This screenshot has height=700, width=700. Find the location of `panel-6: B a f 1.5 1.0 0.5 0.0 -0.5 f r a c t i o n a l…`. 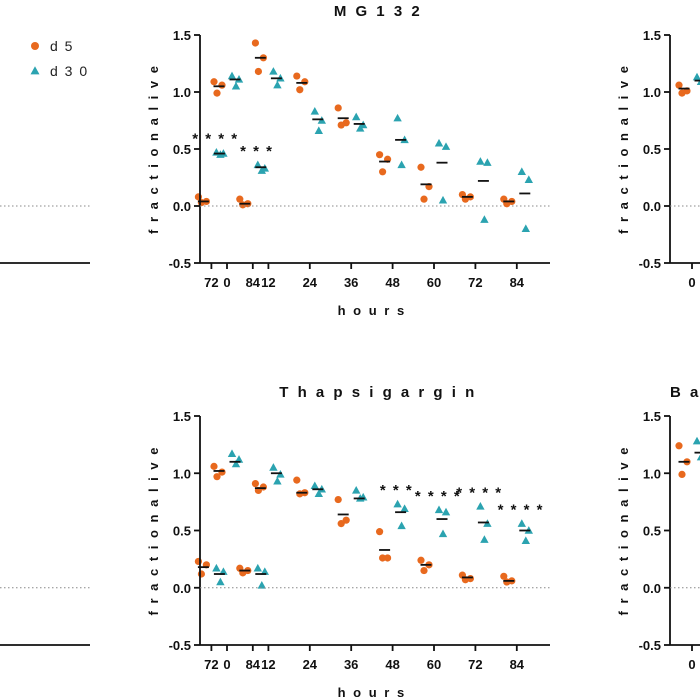

panel-6: B a f 1.5 1.0 0.5 0.0 -0.5 f r a c t i o n a l… is located at coordinates (658, 528).